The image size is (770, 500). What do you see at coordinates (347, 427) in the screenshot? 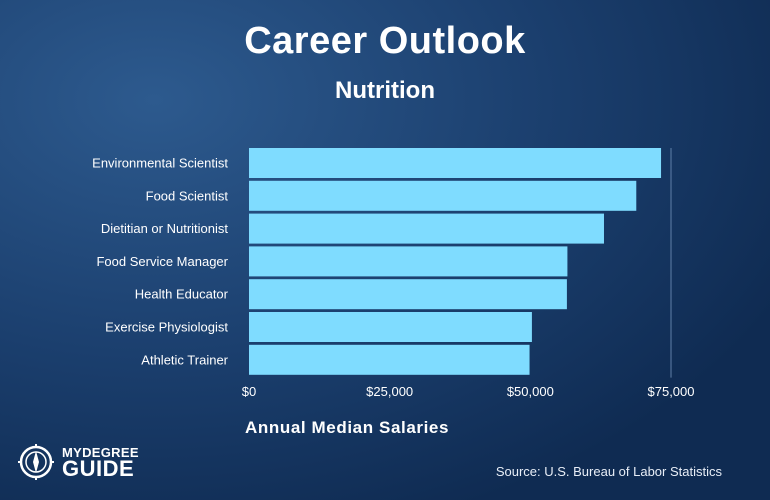
I see `x-axis-label: Annual Median Salaries` at bounding box center [347, 427].